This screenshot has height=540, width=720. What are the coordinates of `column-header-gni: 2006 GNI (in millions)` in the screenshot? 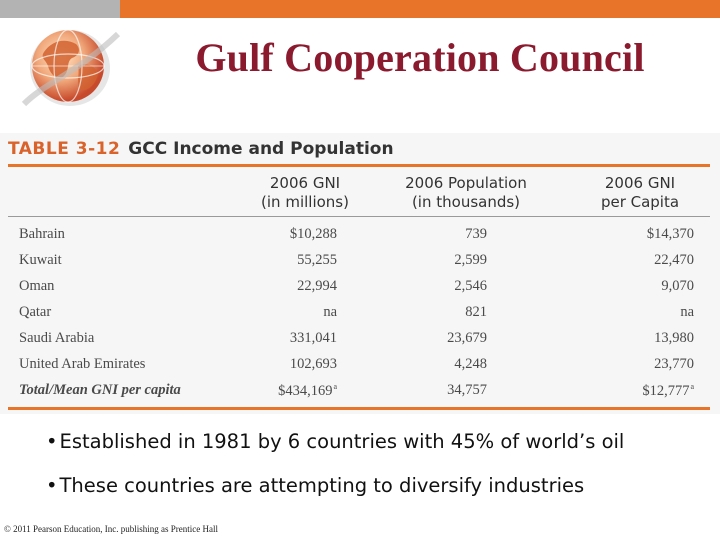 It's located at (305, 193).